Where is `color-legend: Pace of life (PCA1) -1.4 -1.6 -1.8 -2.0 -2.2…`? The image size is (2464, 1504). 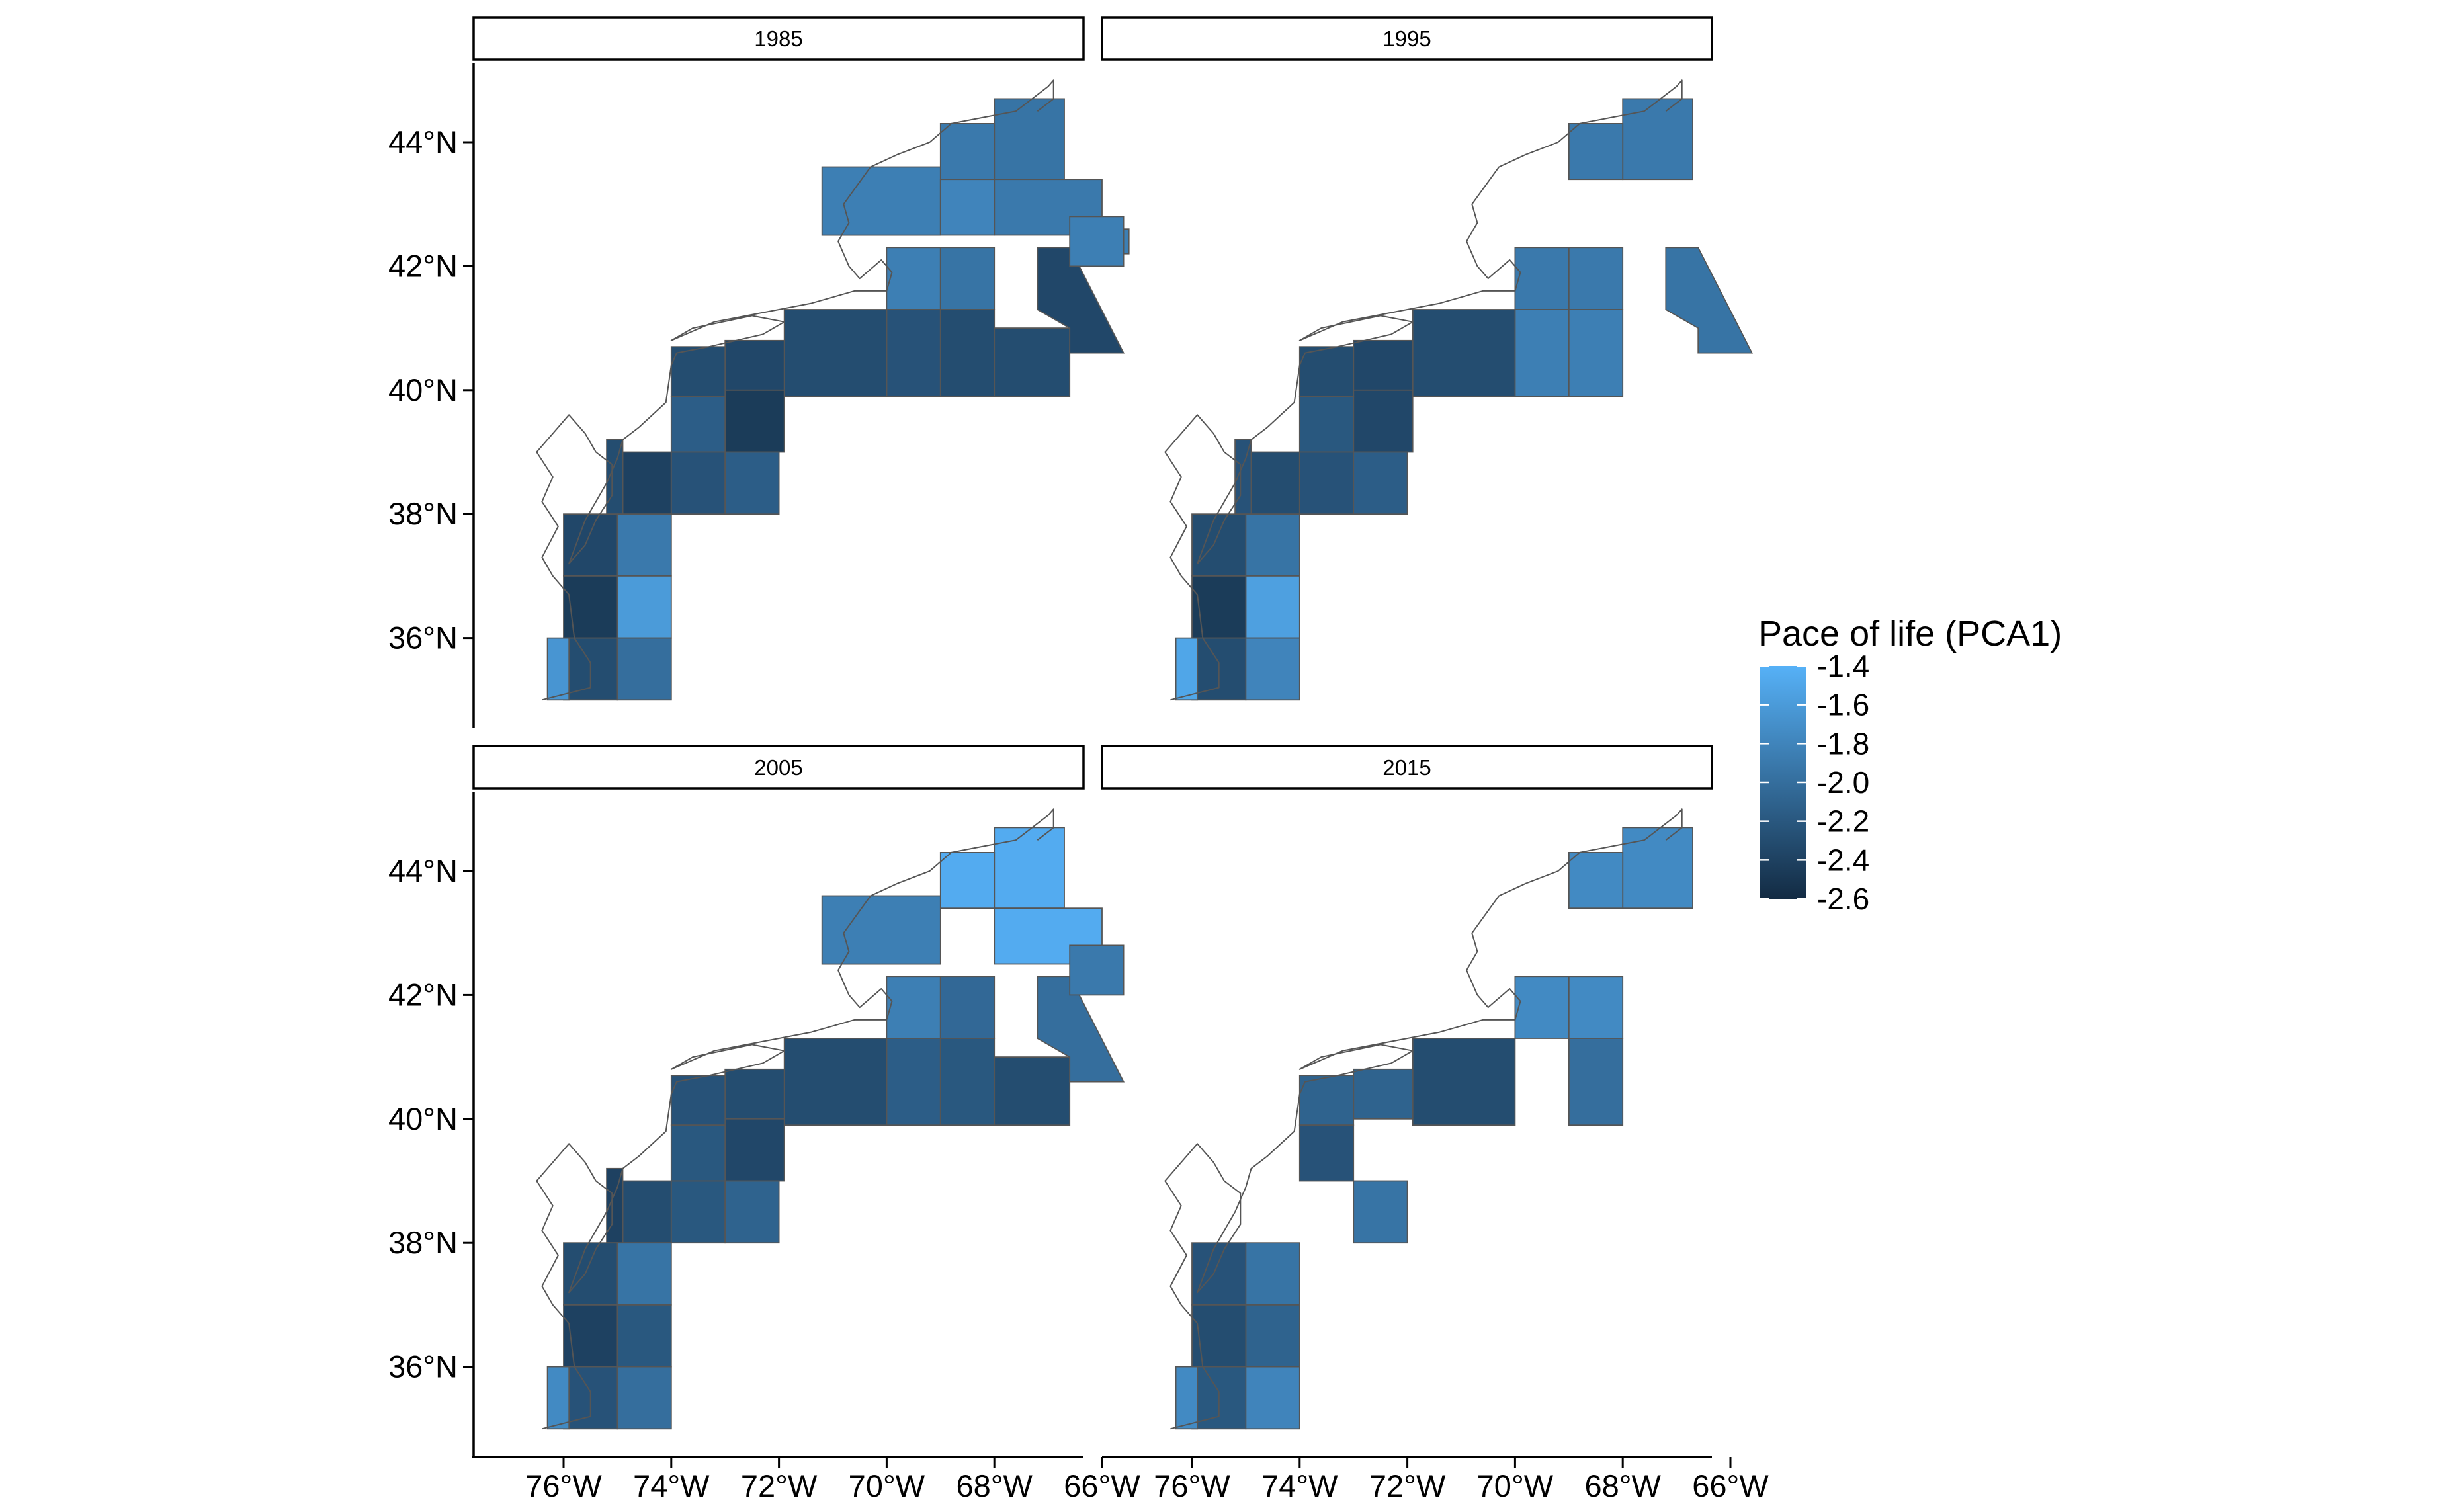
color-legend: Pace of life (PCA1) -1.4 -1.6 -1.8 -2.0 -2.2… is located at coordinates (1910, 765).